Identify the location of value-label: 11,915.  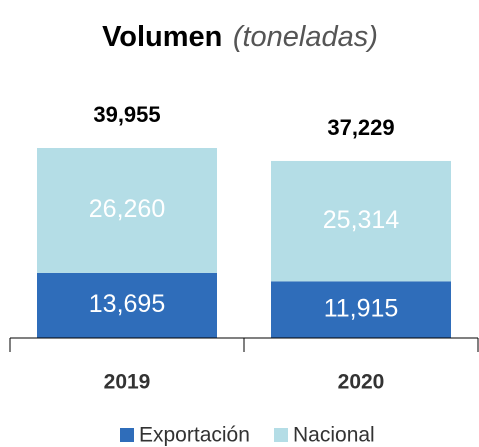
(361, 308).